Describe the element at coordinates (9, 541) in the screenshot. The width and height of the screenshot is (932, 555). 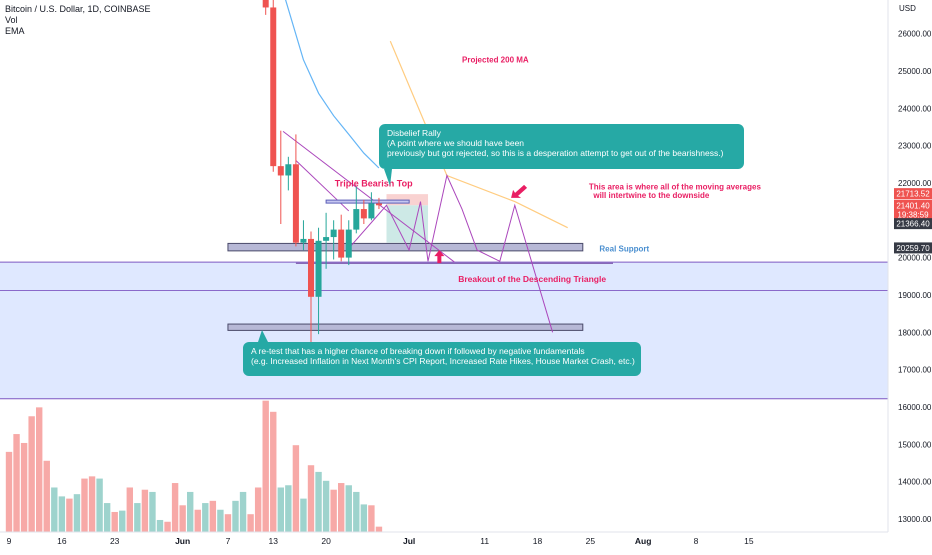
I see `time-tick-label: 9` at that location.